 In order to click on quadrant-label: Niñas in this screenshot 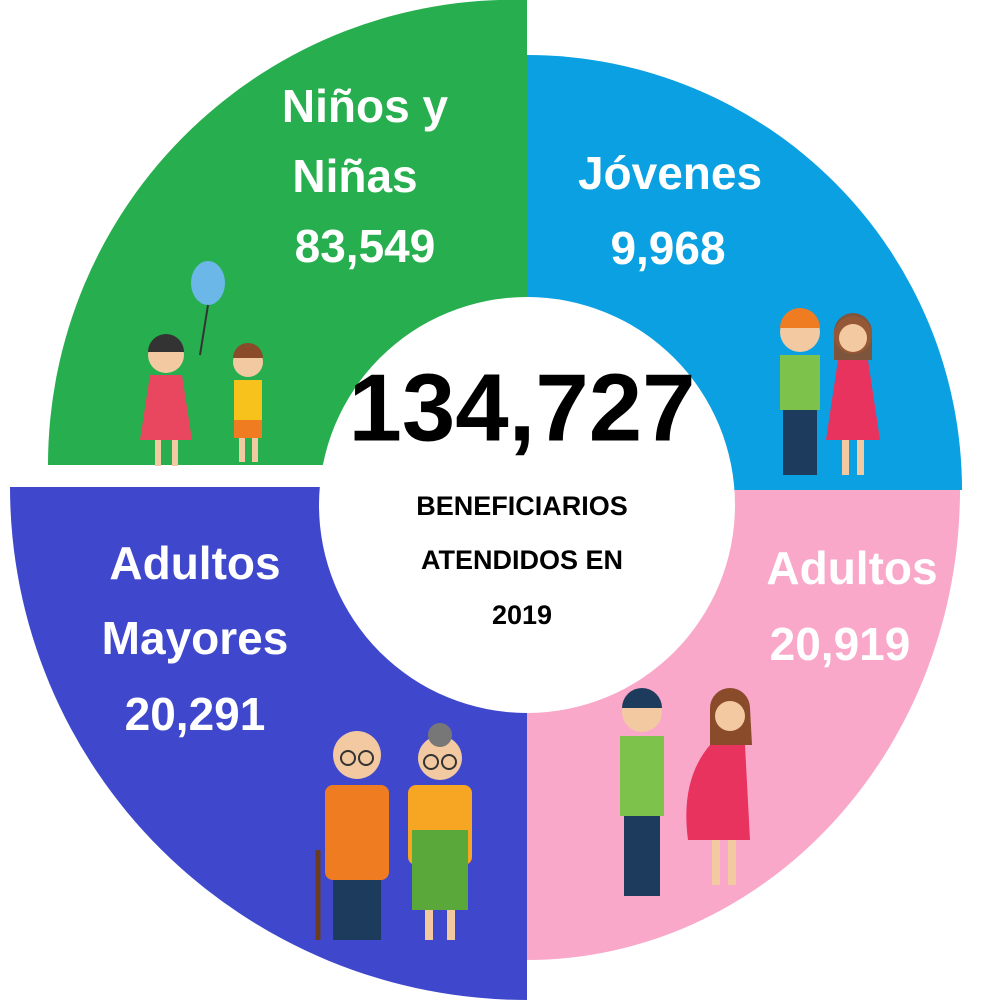, I will do `click(354, 176)`.